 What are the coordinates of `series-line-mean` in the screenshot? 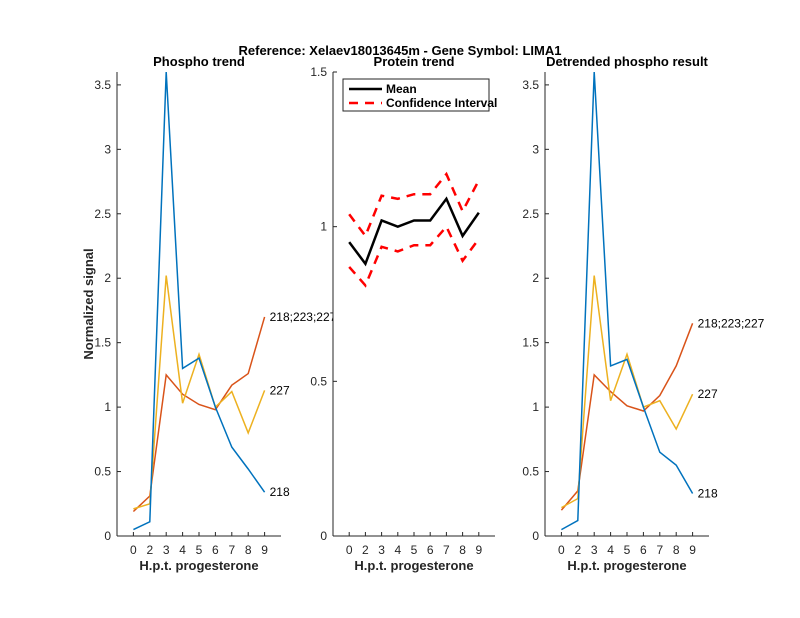 It's located at (414, 231).